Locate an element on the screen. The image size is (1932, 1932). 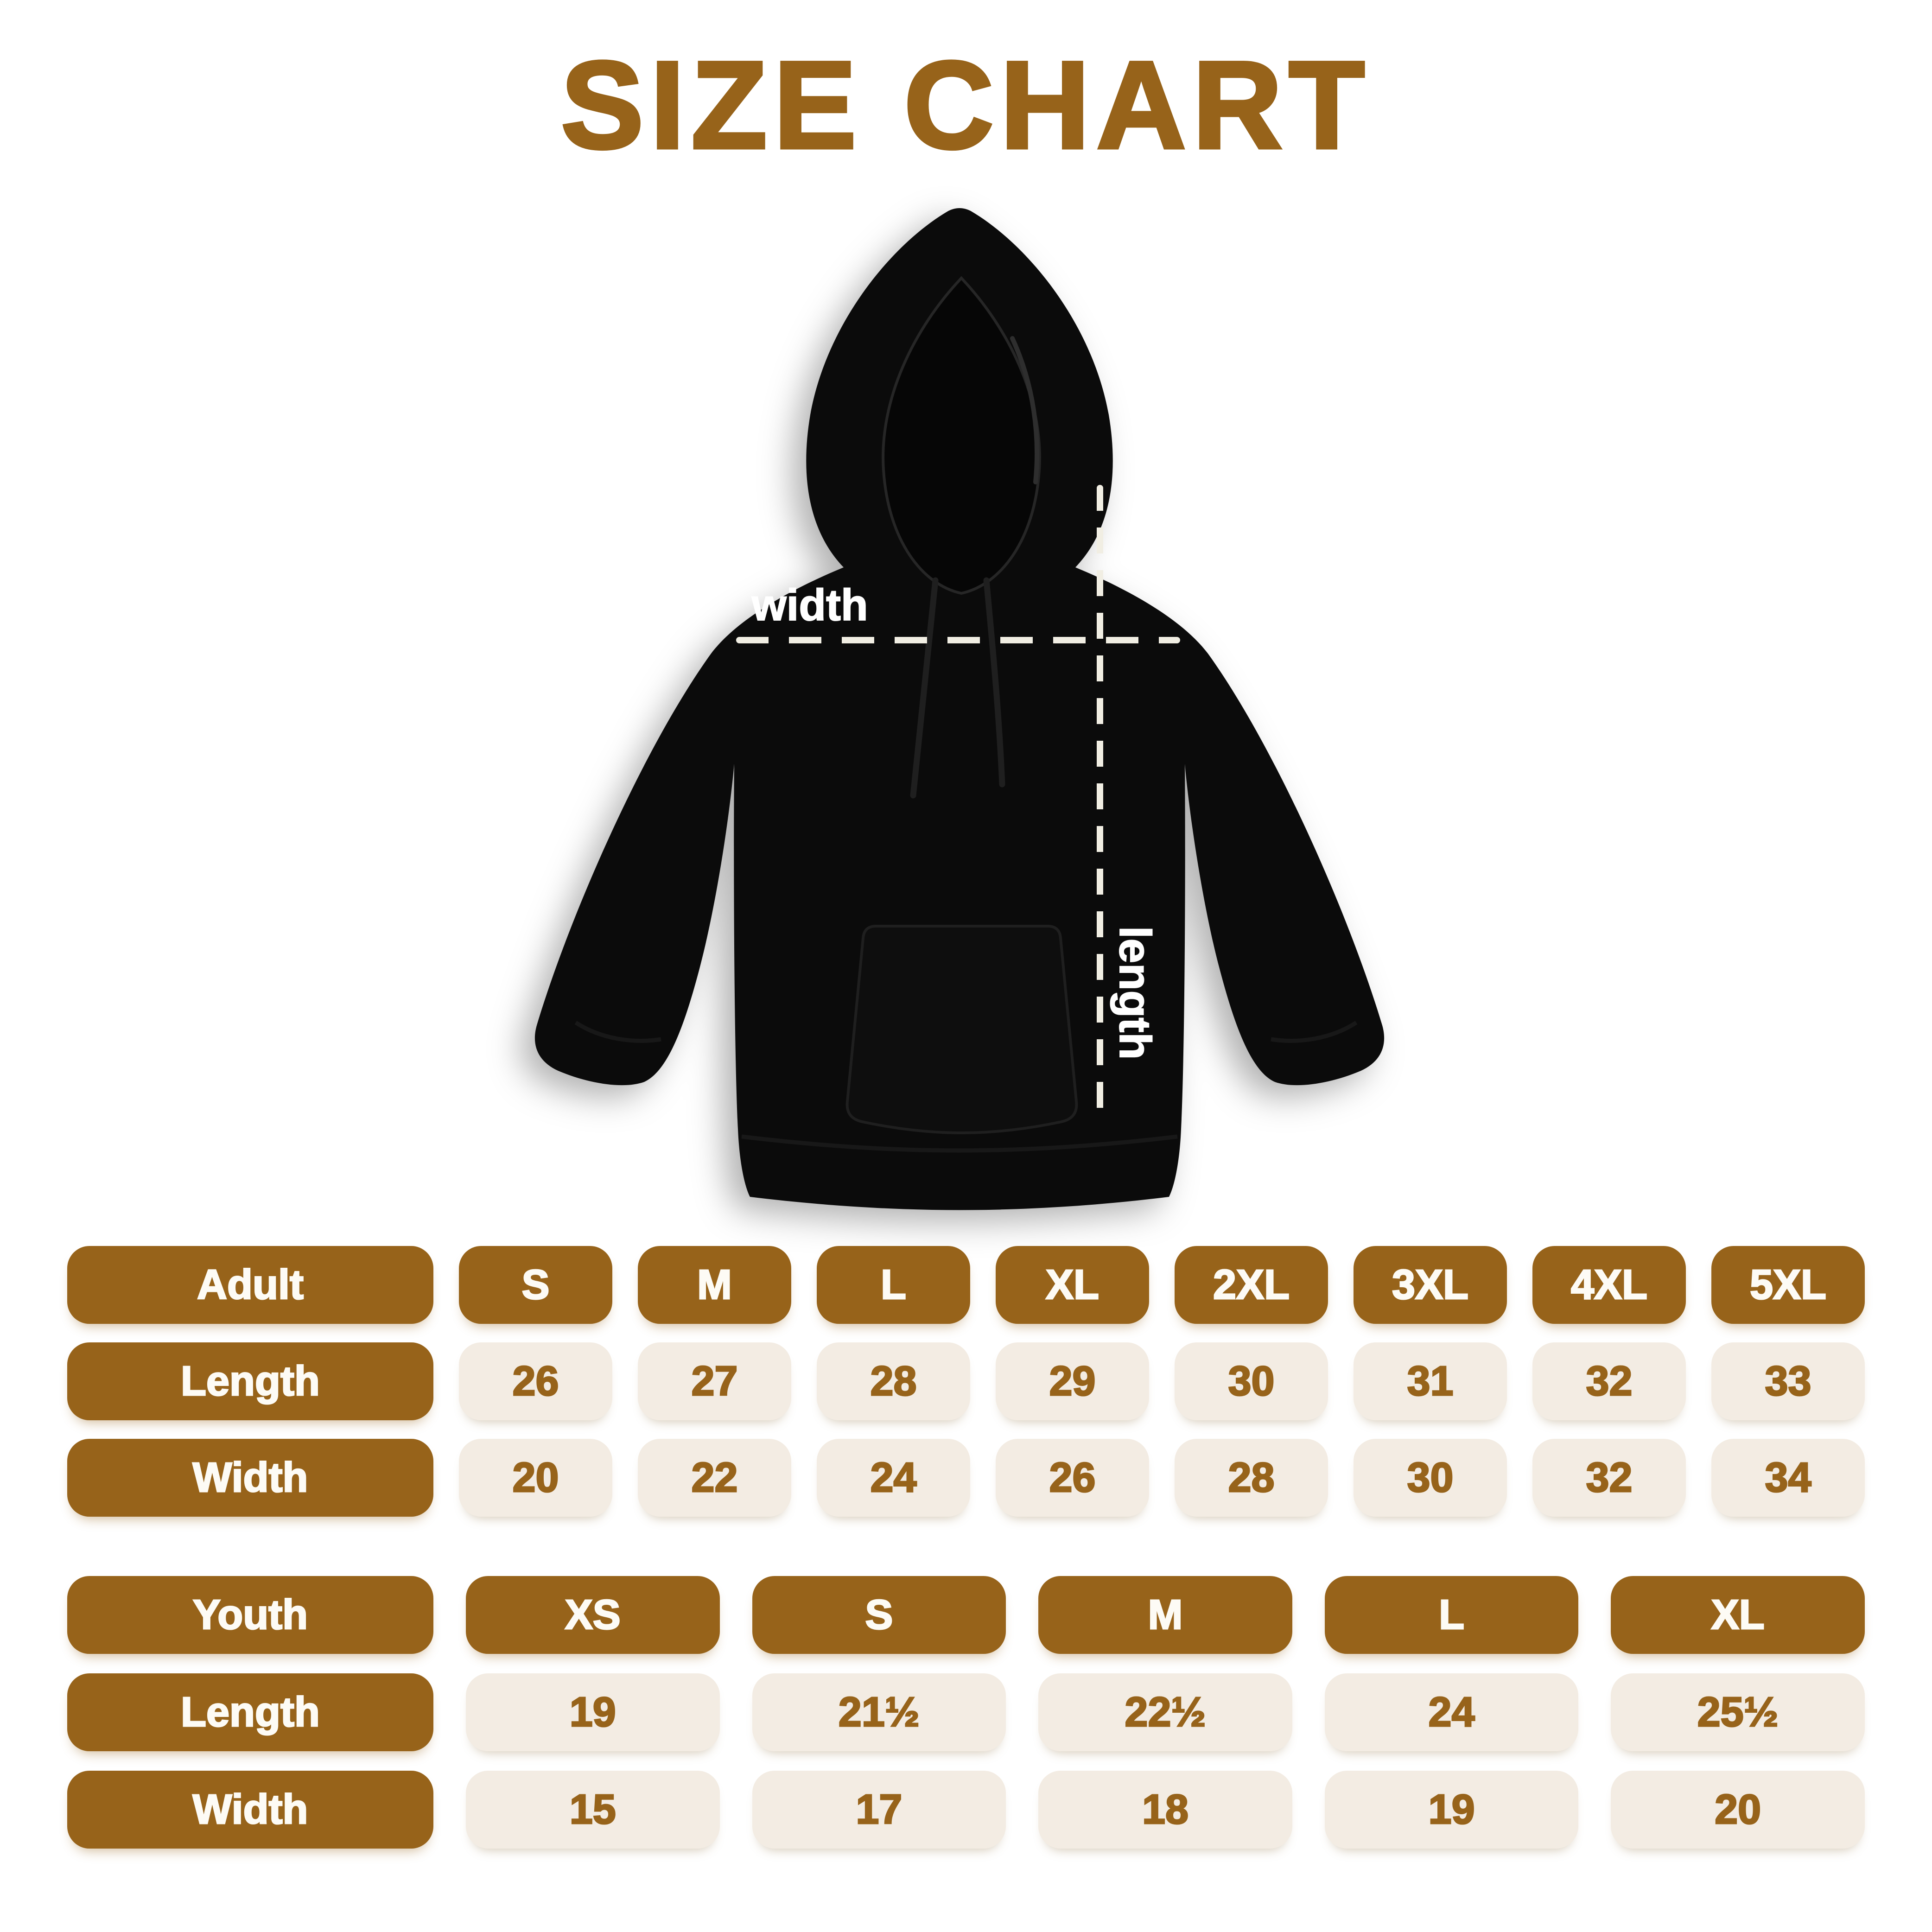
adult-size-4xl: 4XL is located at coordinates (1609, 1285).